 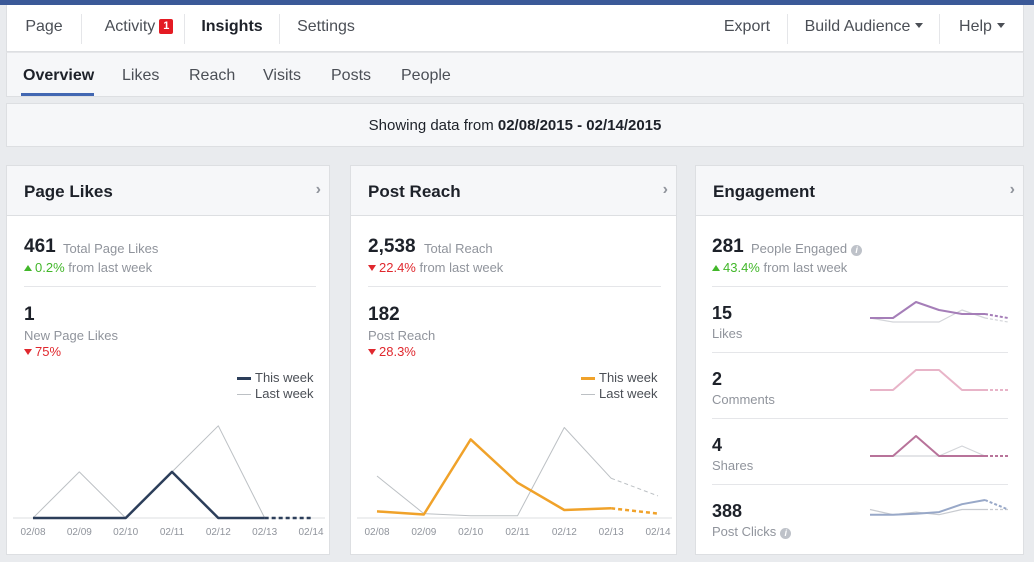 What do you see at coordinates (40, 246) in the screenshot?
I see `total-page-likes-value: 461` at bounding box center [40, 246].